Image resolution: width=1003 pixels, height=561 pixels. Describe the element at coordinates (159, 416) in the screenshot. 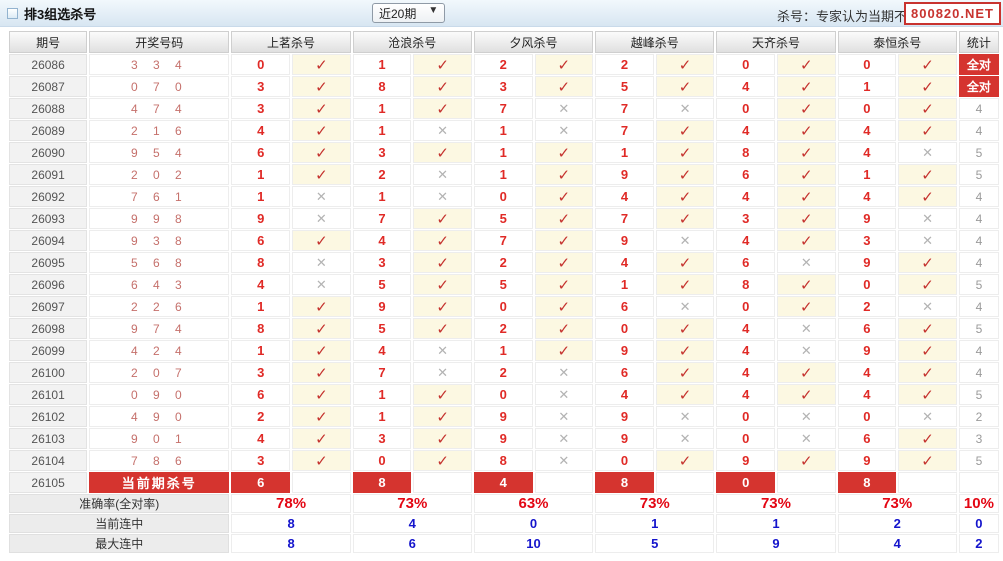

I see `draw-numbers-cell: 4 9 0` at that location.